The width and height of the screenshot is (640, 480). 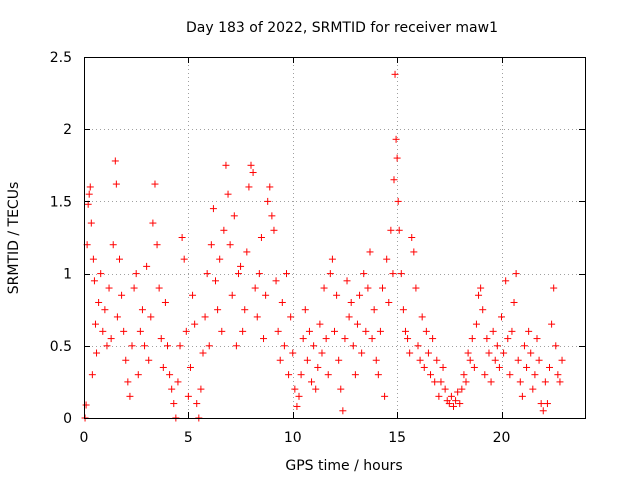 I want to click on y-tick-label: 0.5, so click(x=61, y=347).